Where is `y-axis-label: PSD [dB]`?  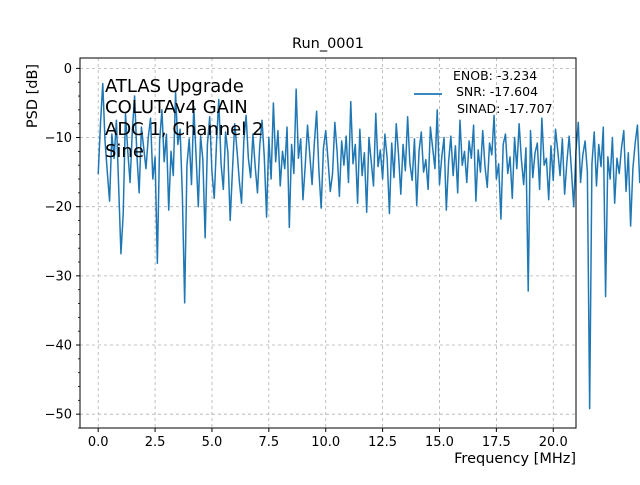
y-axis-label: PSD [dB] is located at coordinates (33, 96).